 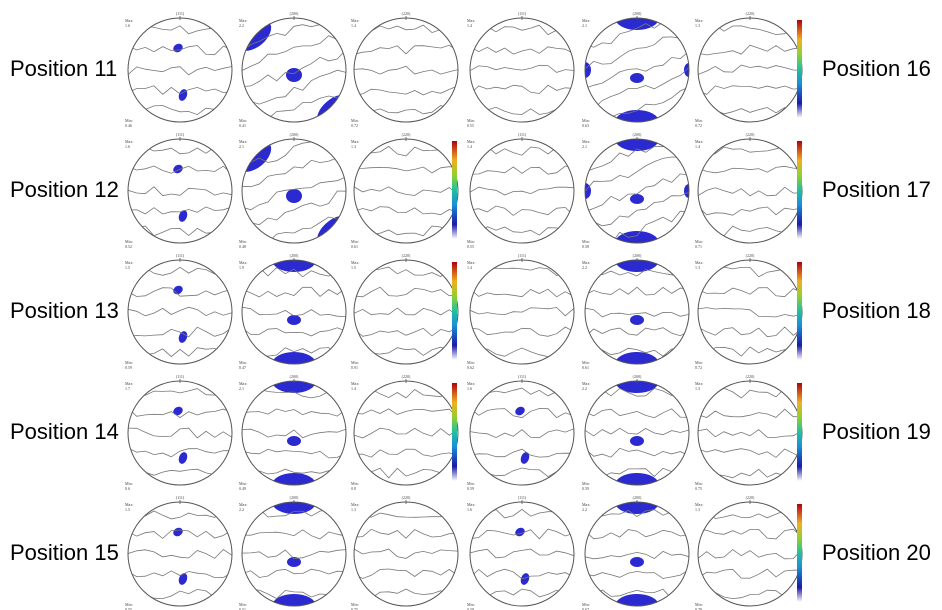 I want to click on min-value: 0.49, so click(x=242, y=488).